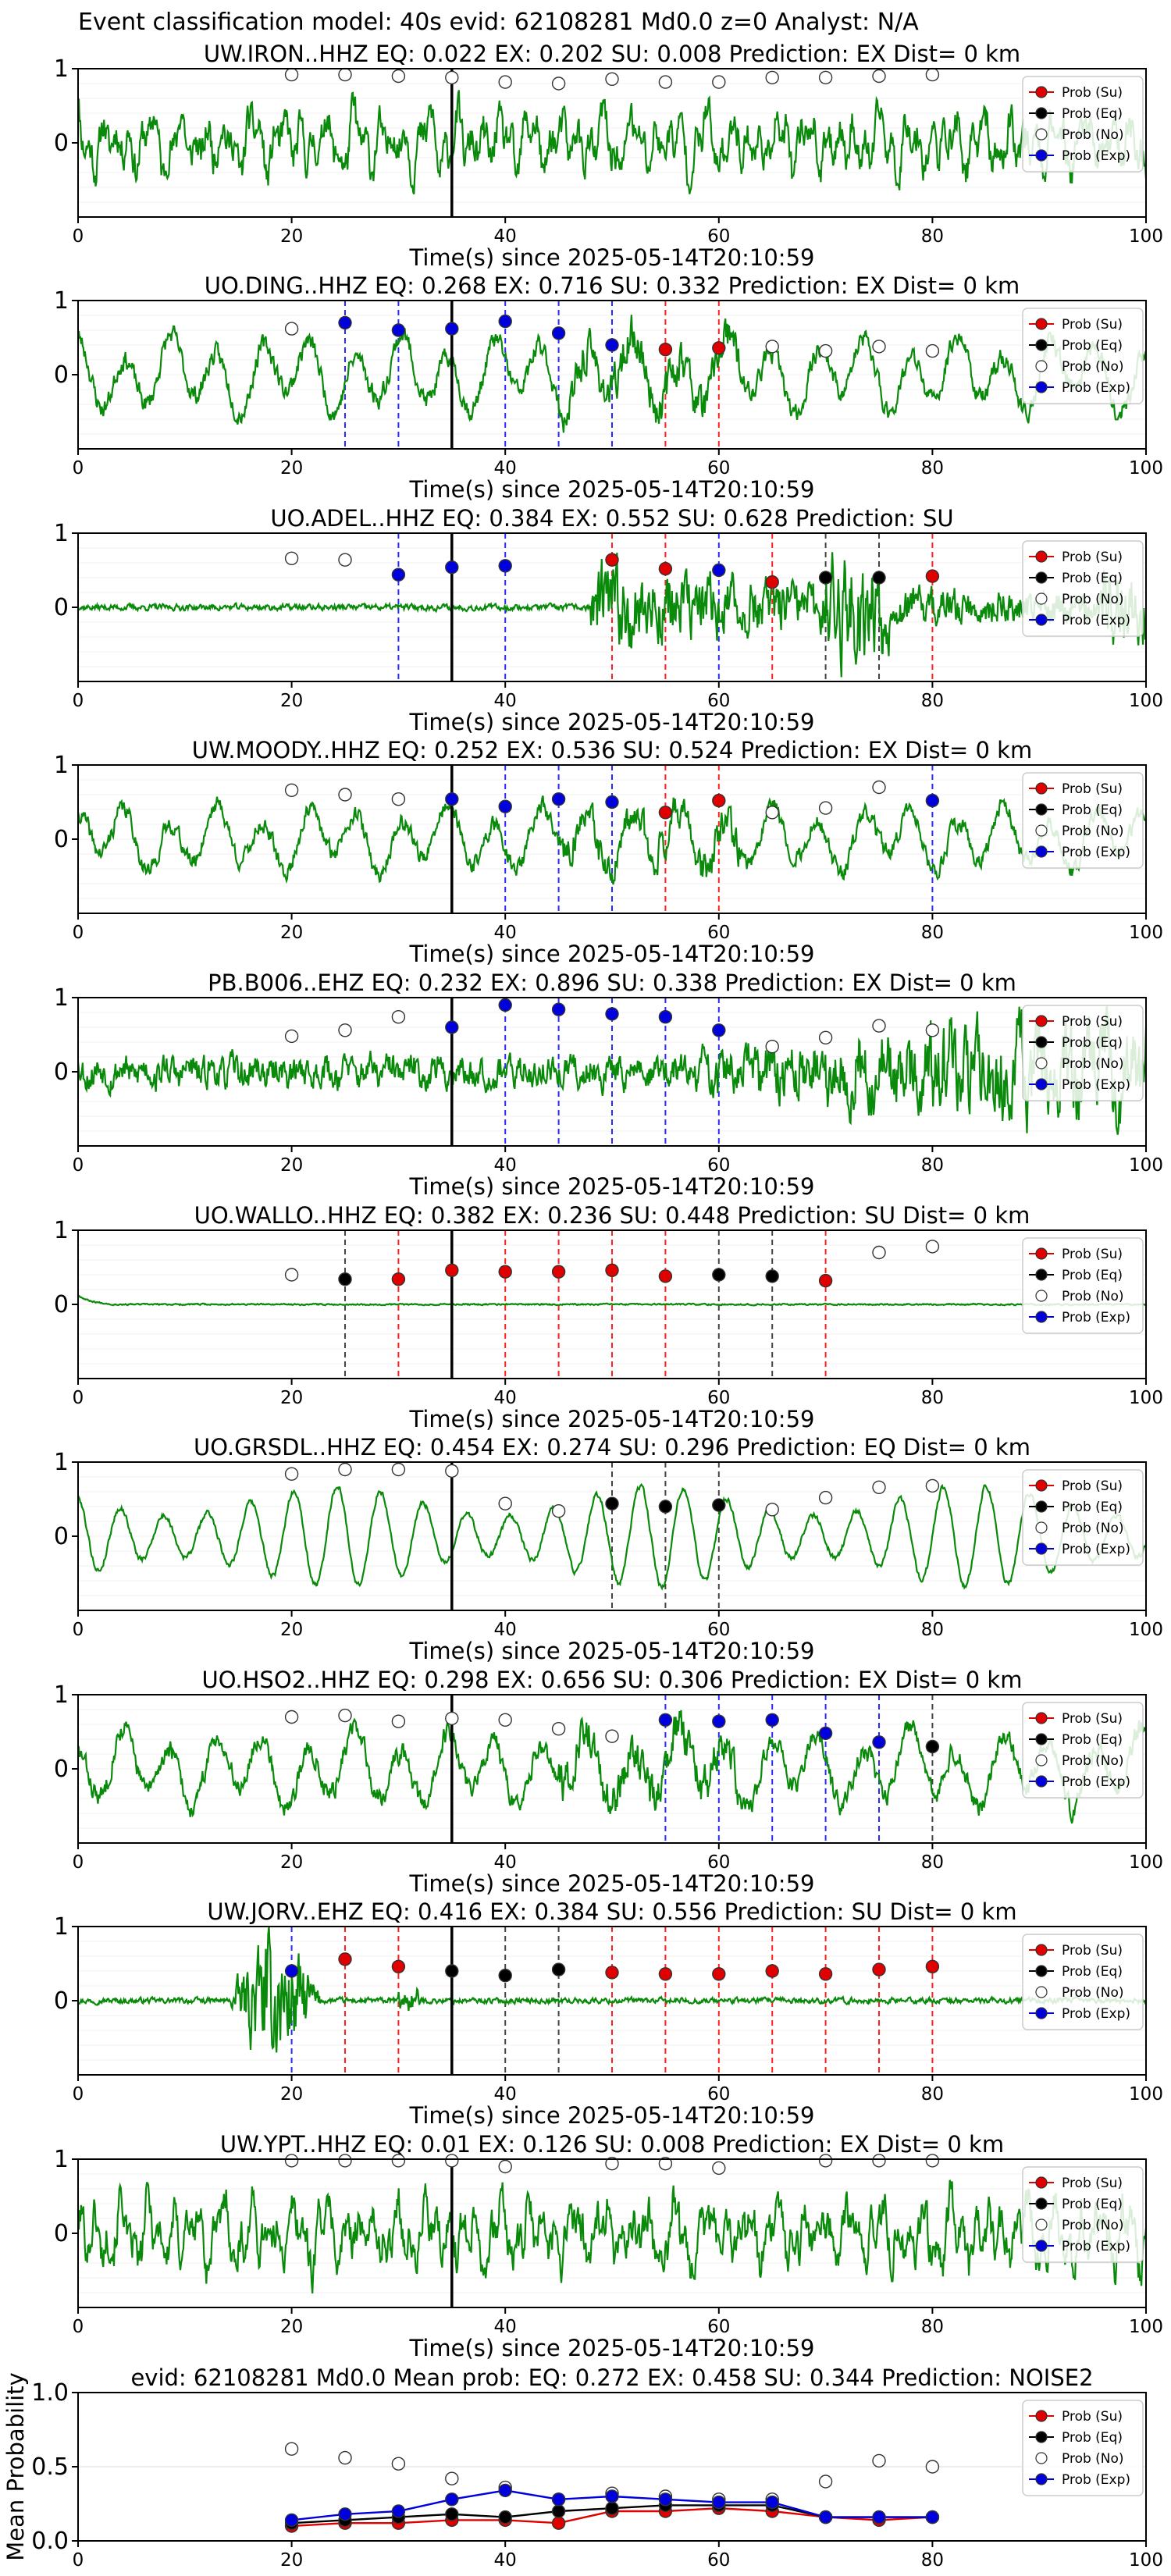 The height and width of the screenshot is (2576, 1171). Describe the element at coordinates (612, 722) in the screenshot. I see `x-axis-label: Time(s) since 2025-05-14T20:10:59` at that location.